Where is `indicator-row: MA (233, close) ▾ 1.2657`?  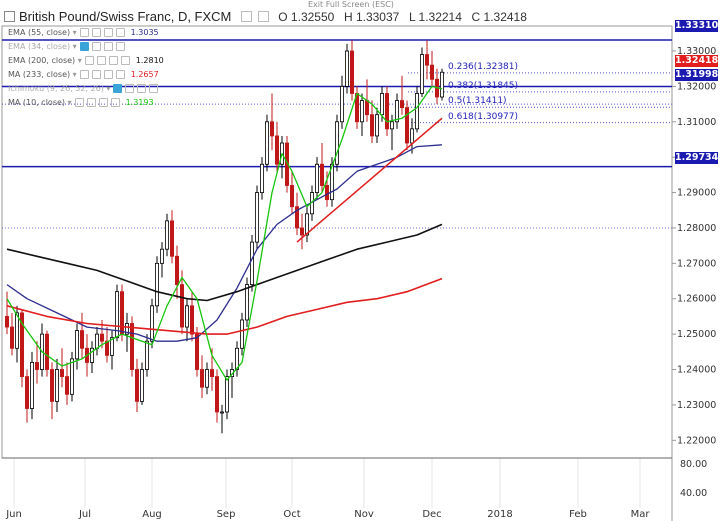 indicator-row: MA (233, close) ▾ 1.2657 is located at coordinates (83, 74).